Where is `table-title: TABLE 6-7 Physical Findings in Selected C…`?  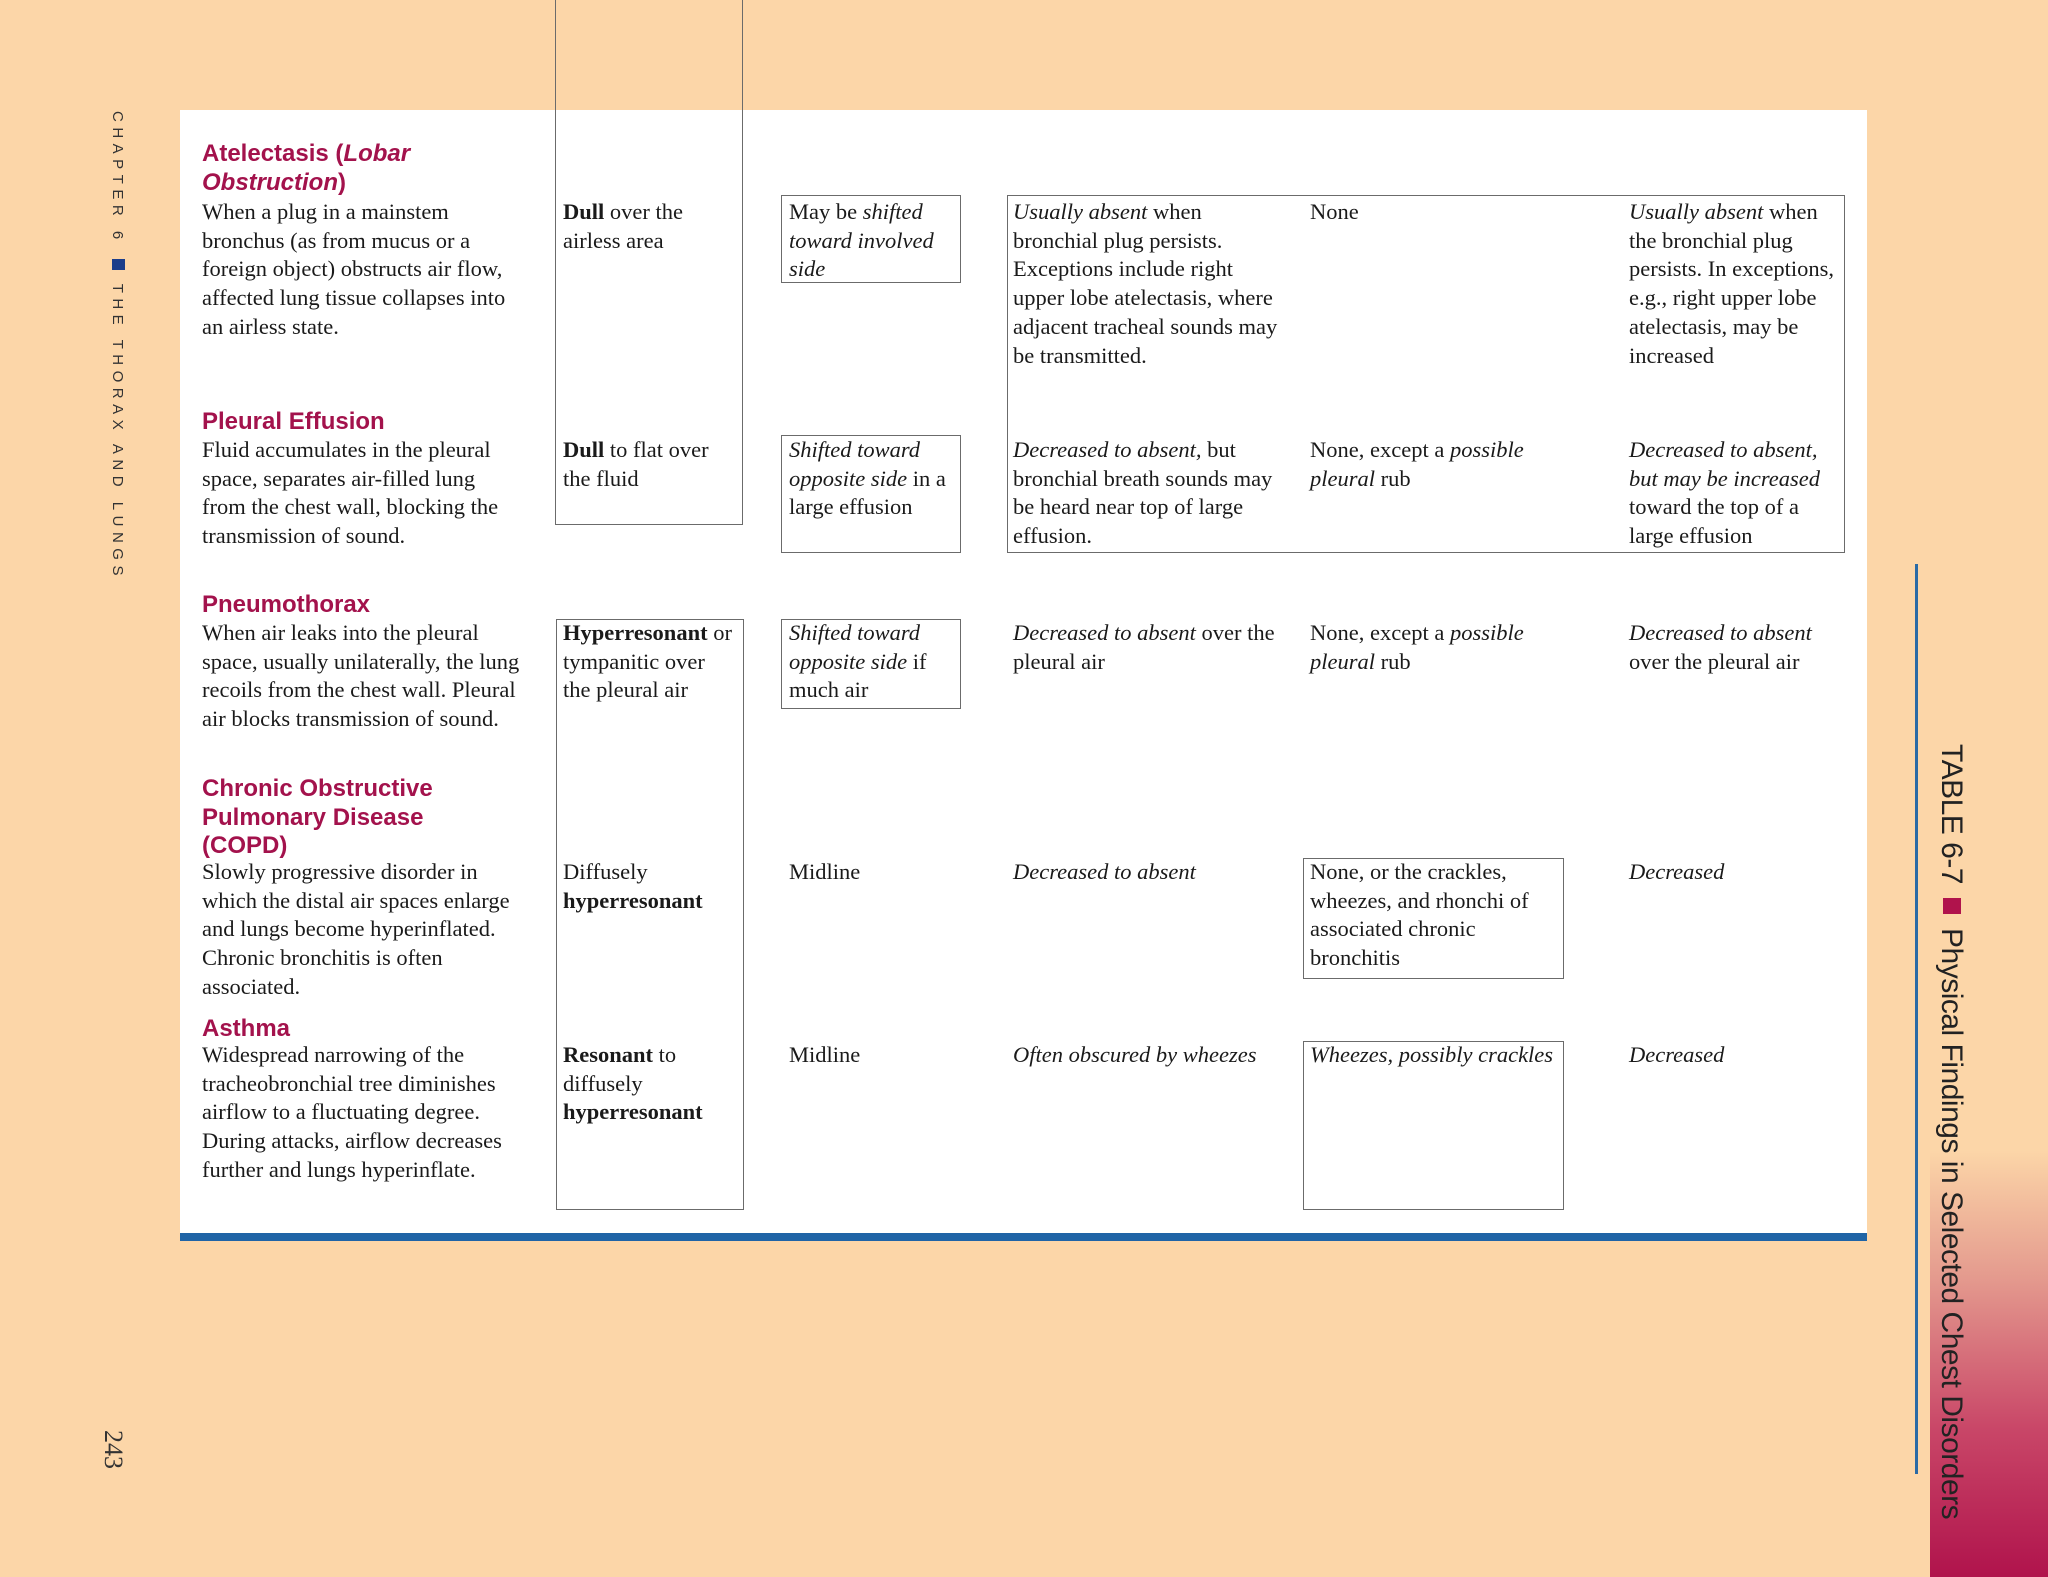 table-title: TABLE 6-7 Physical Findings in Selected C… is located at coordinates (1951, 1131).